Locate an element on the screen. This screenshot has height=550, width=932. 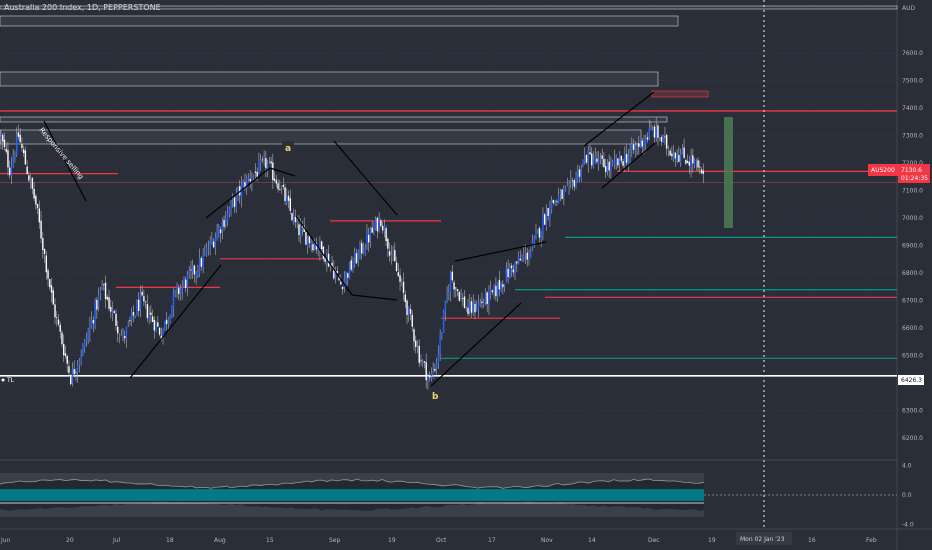
oscillator-tick-label: 0.0 is located at coordinates (907, 495).